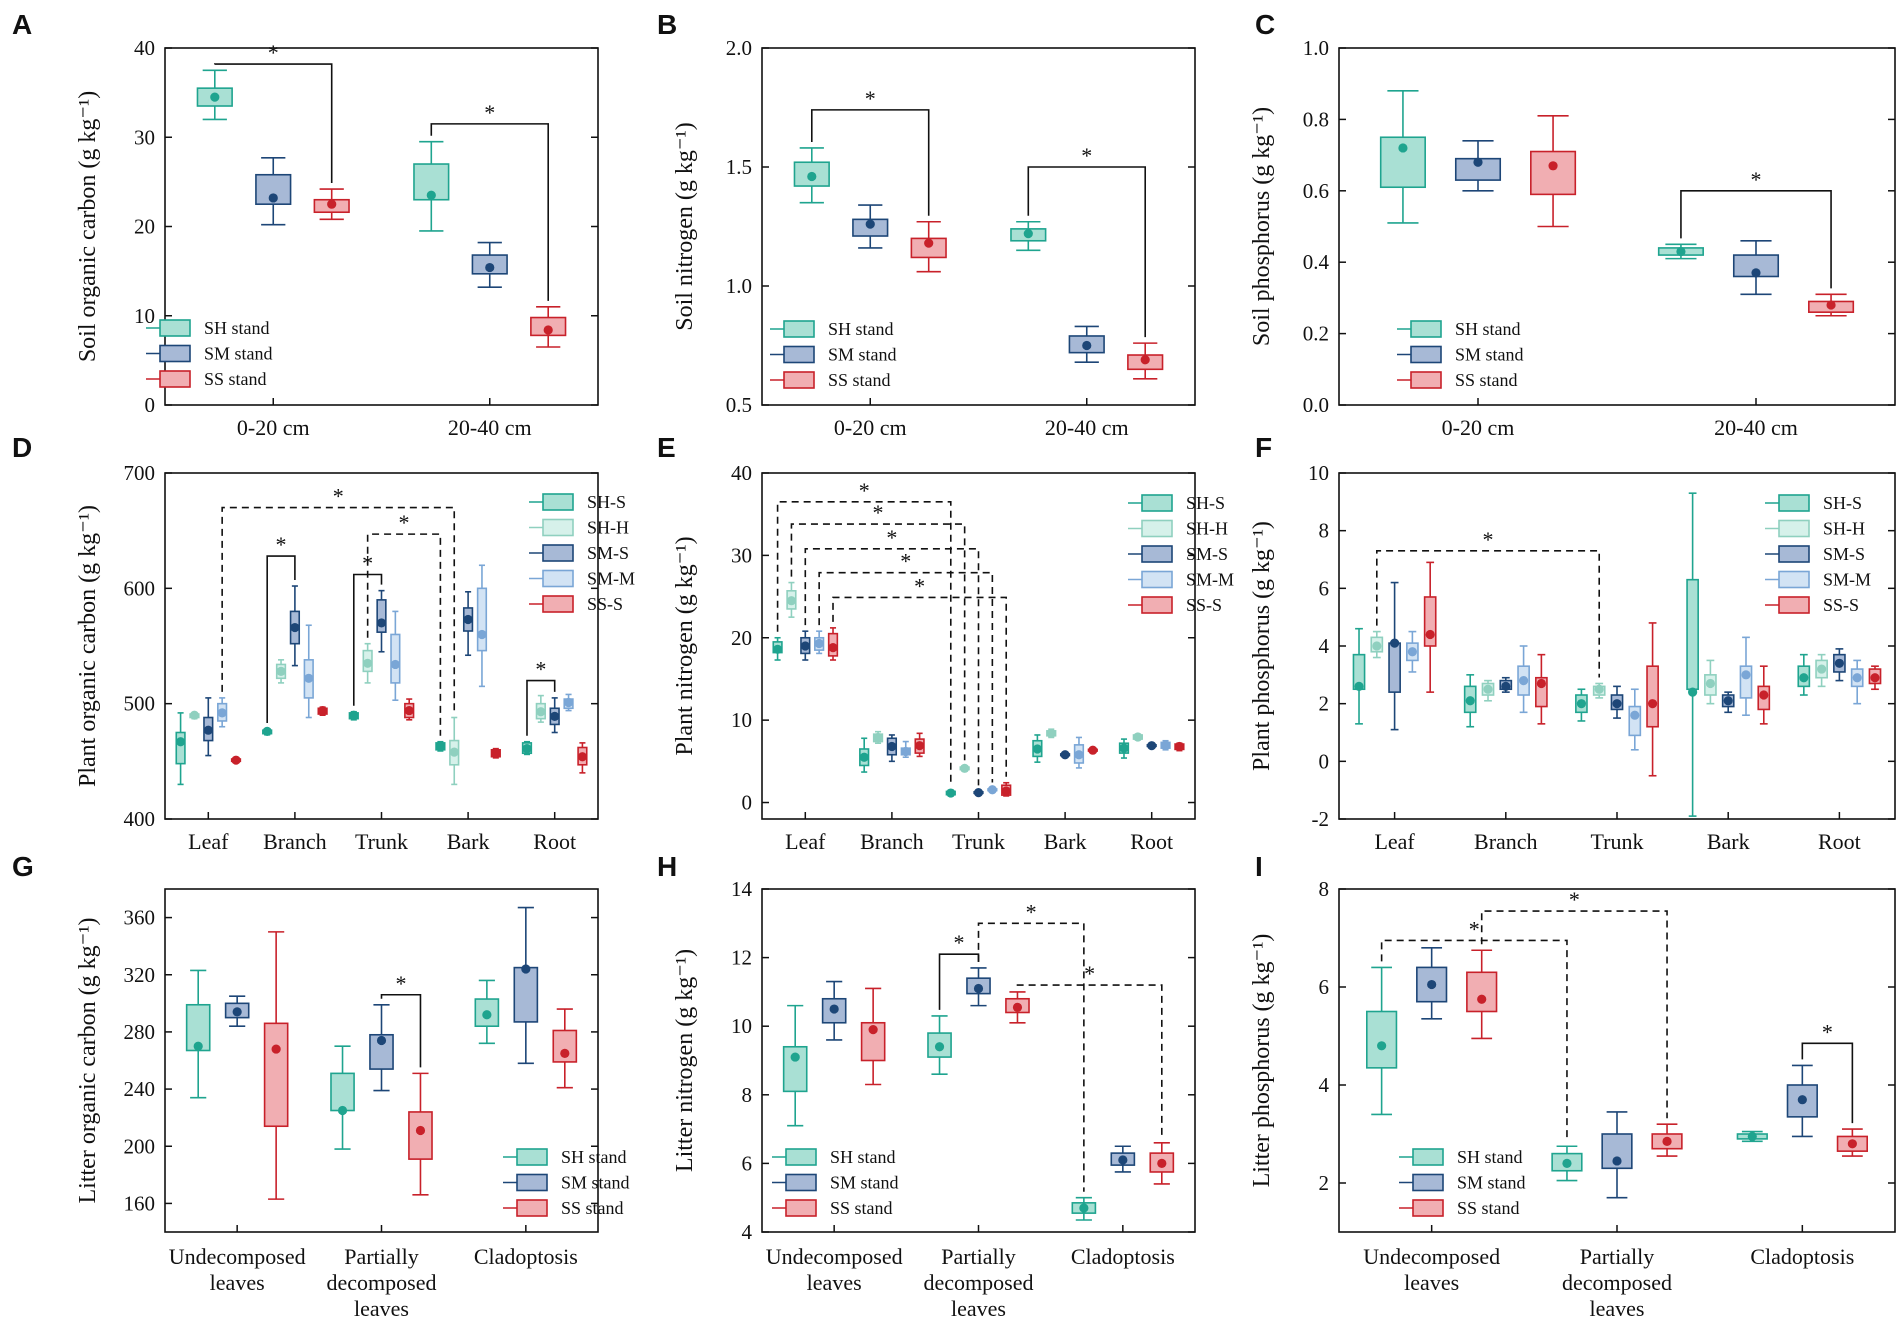 This screenshot has width=1902, height=1326. Describe the element at coordinates (742, 889) in the screenshot. I see `y-tick-label: 14` at that location.